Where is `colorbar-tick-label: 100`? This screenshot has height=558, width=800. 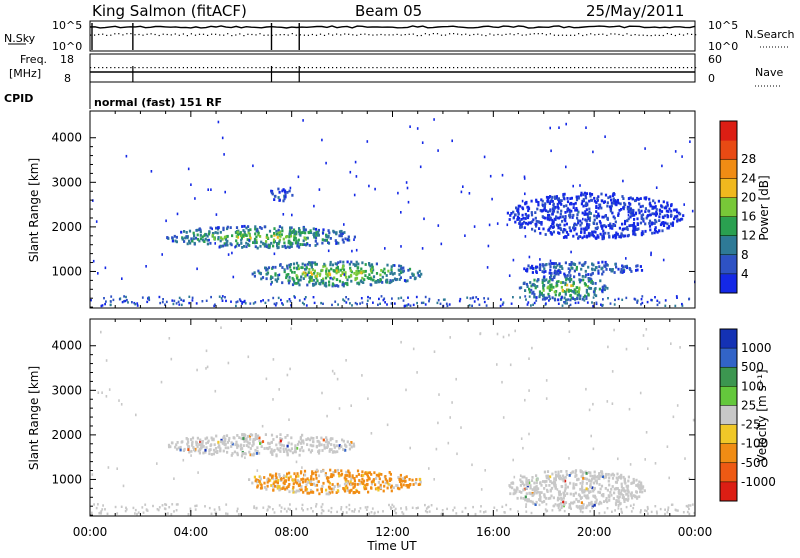 colorbar-tick-label: 100 is located at coordinates (752, 386).